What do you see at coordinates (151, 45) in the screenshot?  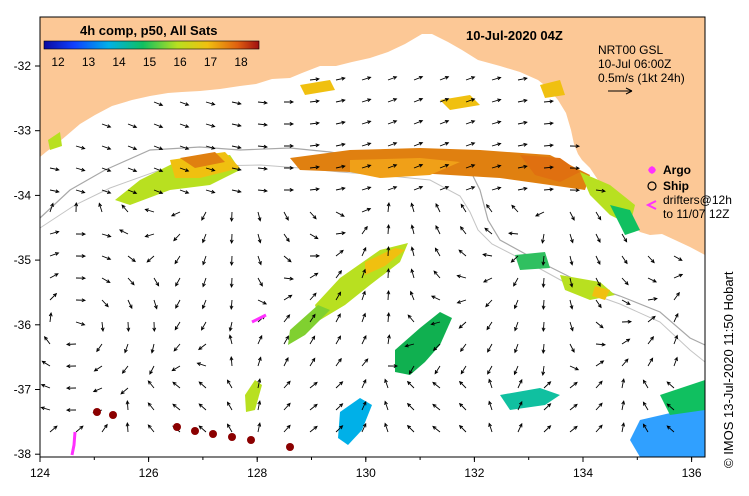 I see `colorbar` at bounding box center [151, 45].